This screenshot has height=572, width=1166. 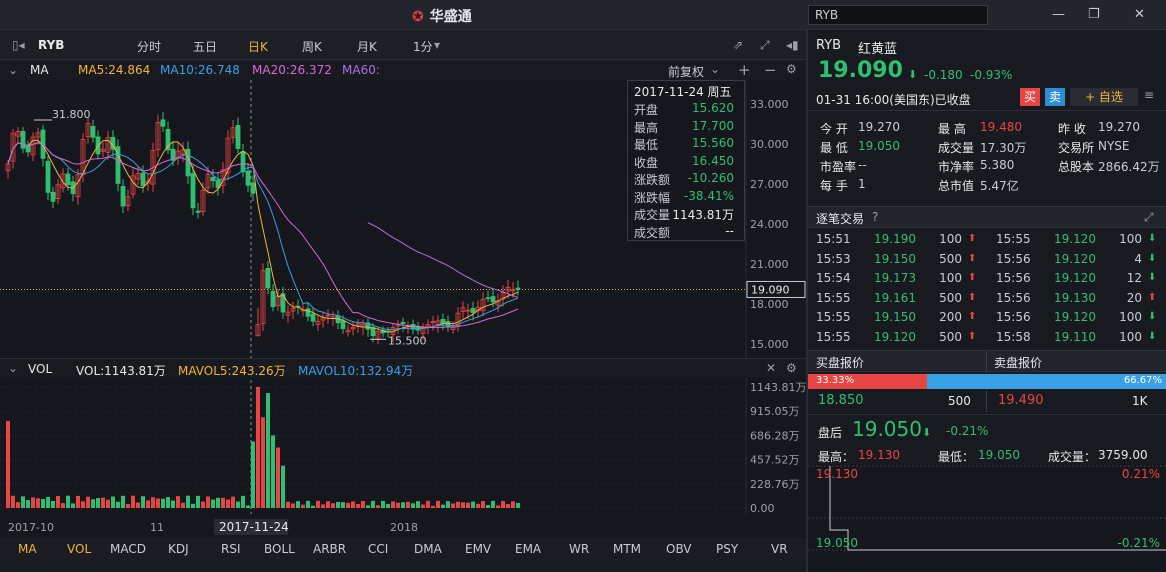 What do you see at coordinates (178, 549) in the screenshot?
I see `tab-indicator-kdj: KDJ` at bounding box center [178, 549].